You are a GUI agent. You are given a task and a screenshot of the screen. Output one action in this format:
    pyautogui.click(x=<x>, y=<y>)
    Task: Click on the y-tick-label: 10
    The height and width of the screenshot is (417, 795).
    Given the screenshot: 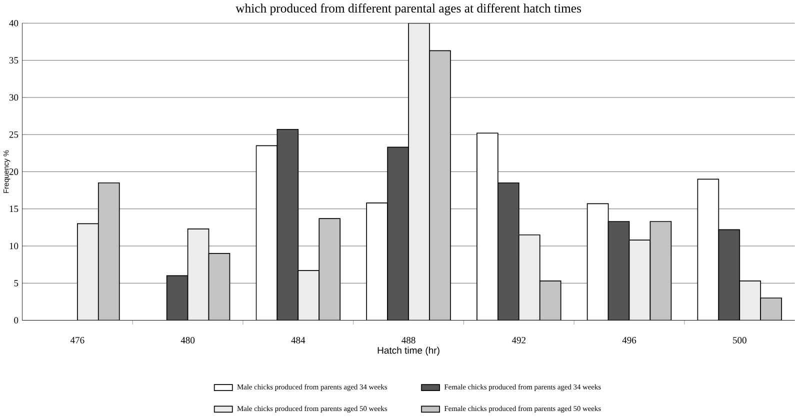 What is the action you would take?
    pyautogui.click(x=14, y=246)
    